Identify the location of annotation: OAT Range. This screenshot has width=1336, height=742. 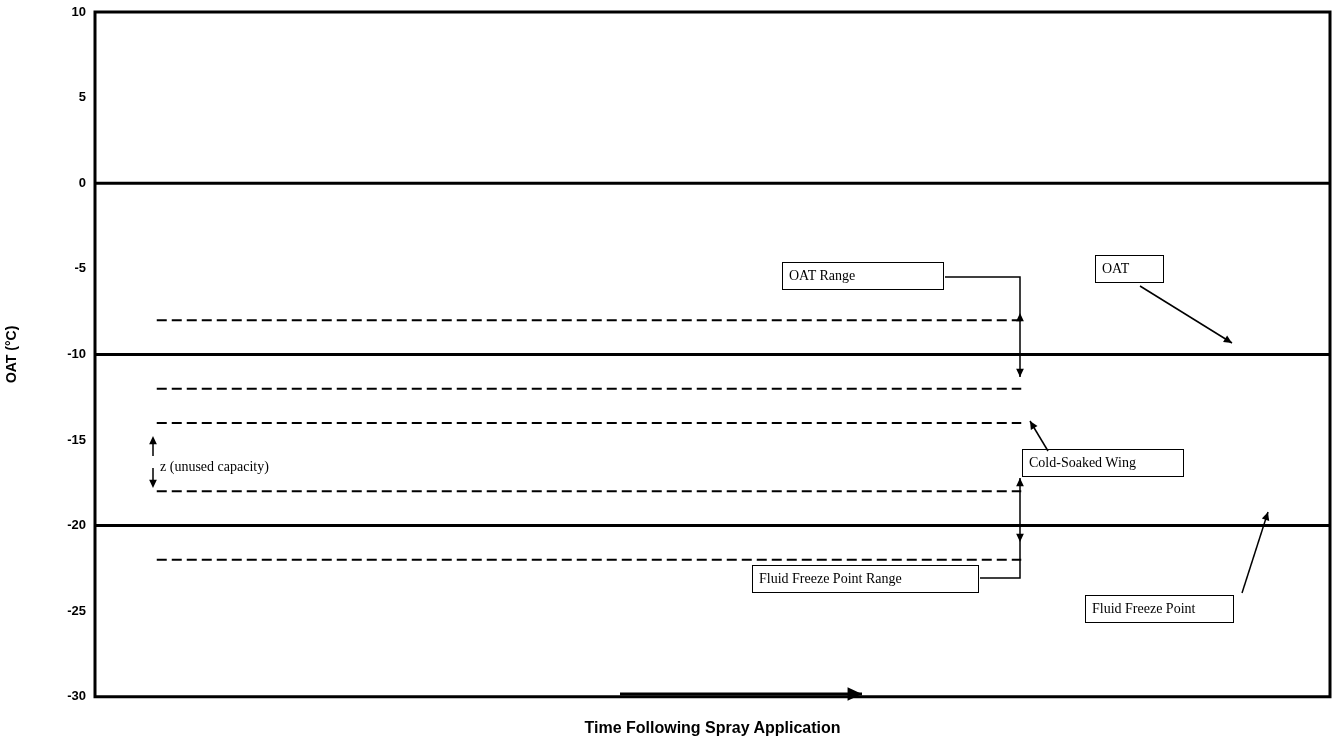
(863, 276).